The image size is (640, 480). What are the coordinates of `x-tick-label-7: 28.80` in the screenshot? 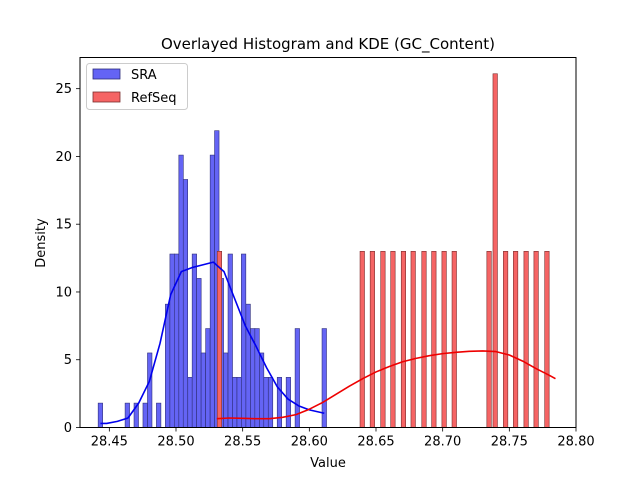 It's located at (575, 442).